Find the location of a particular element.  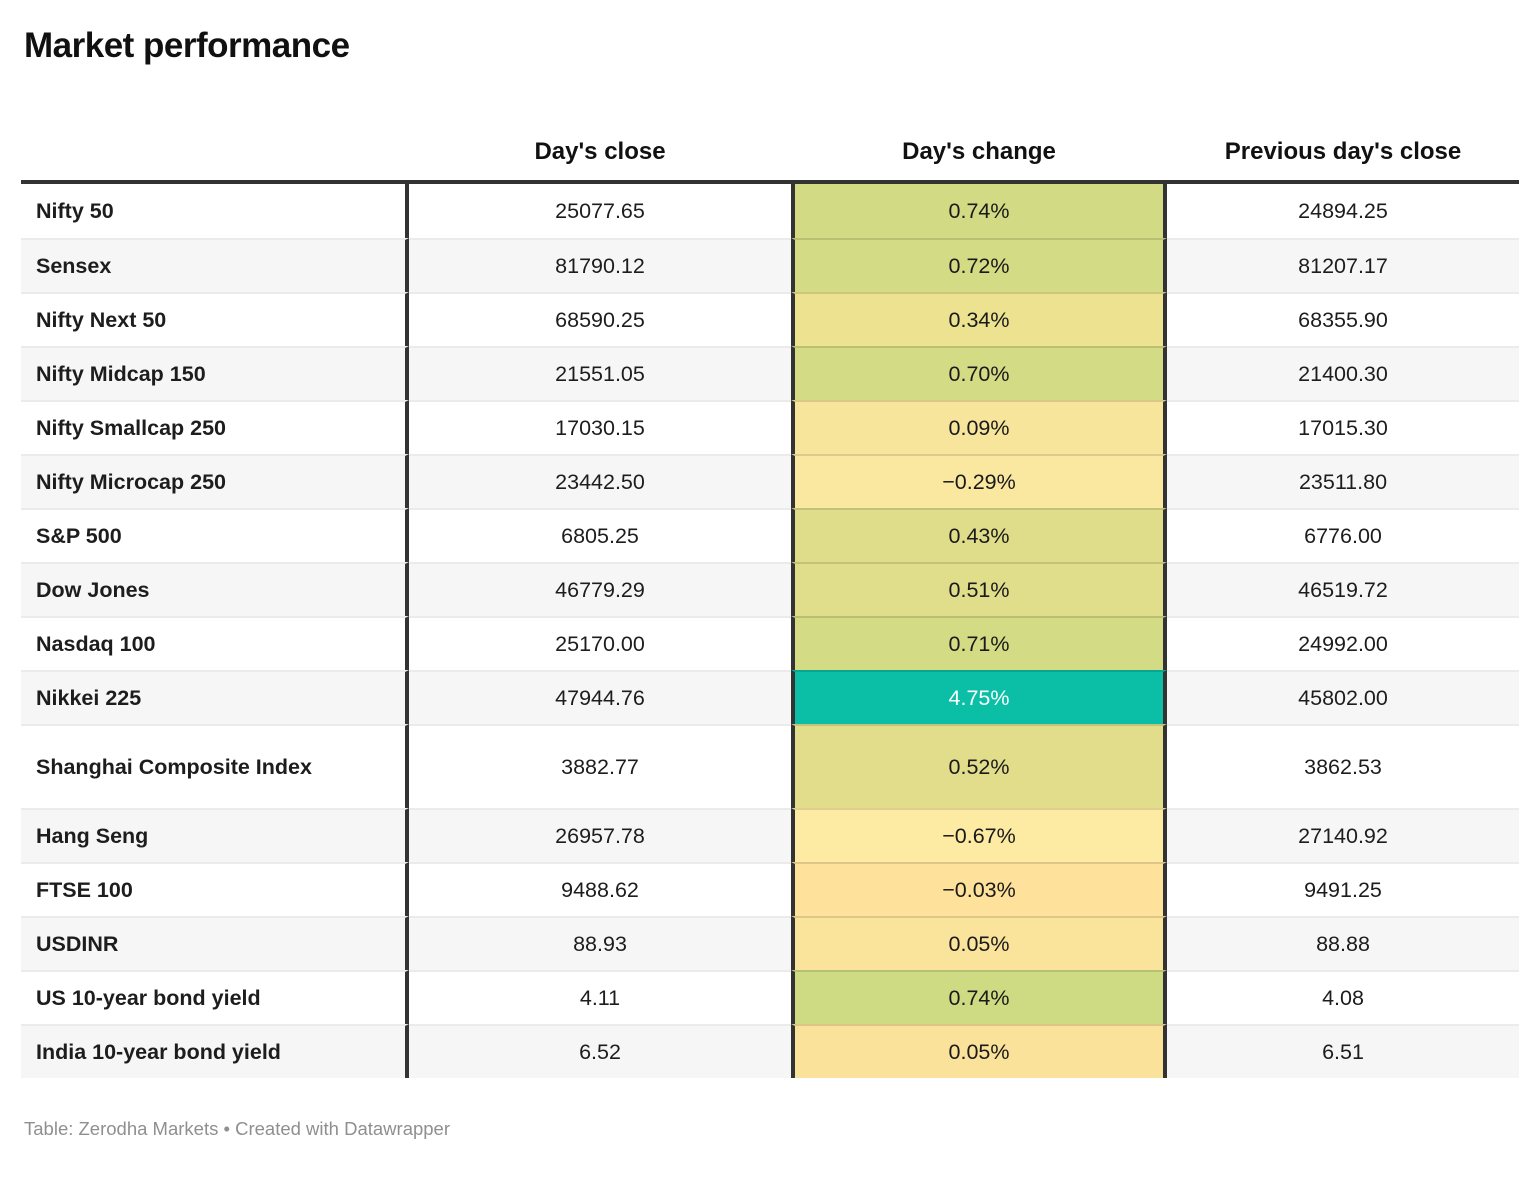

days-change-value: 0.71% is located at coordinates (979, 643).